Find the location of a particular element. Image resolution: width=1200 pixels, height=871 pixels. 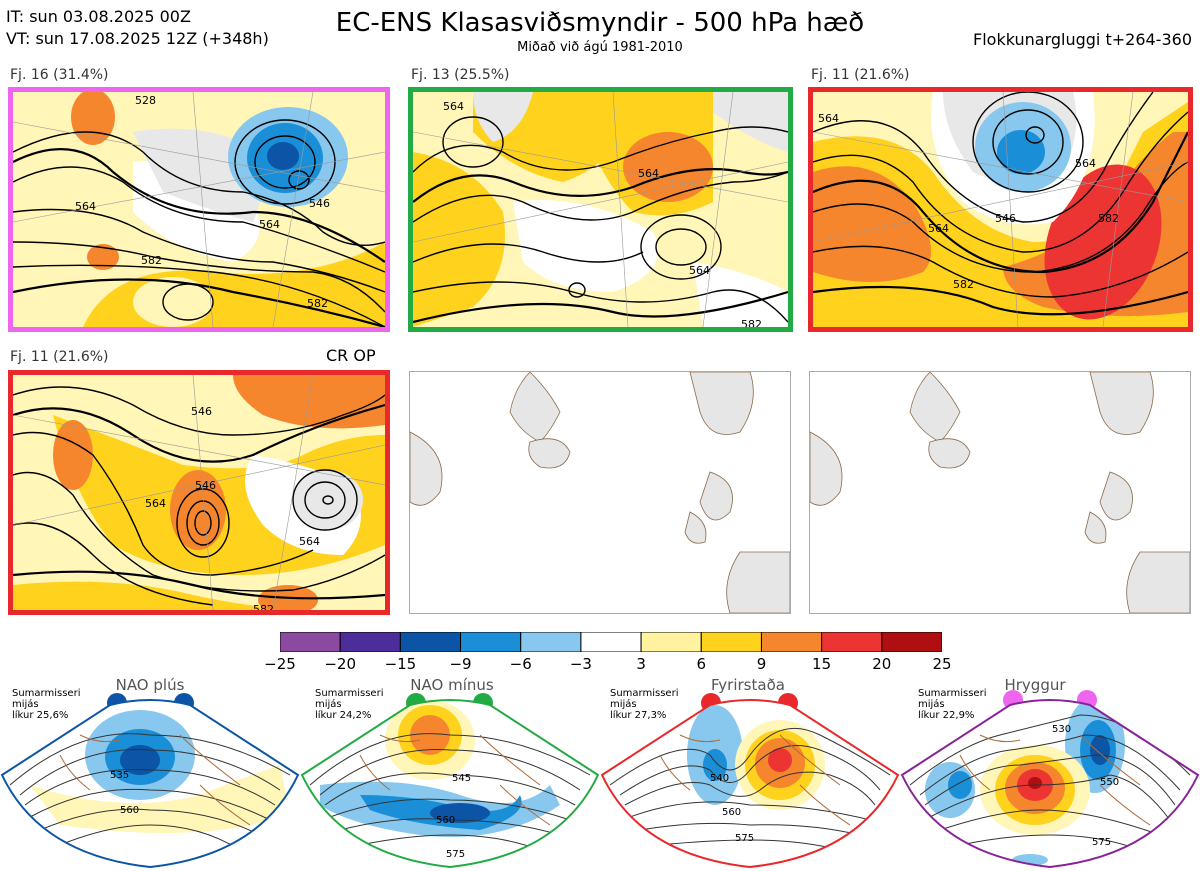

p1-contour-6: 582 is located at coordinates (317, 303).